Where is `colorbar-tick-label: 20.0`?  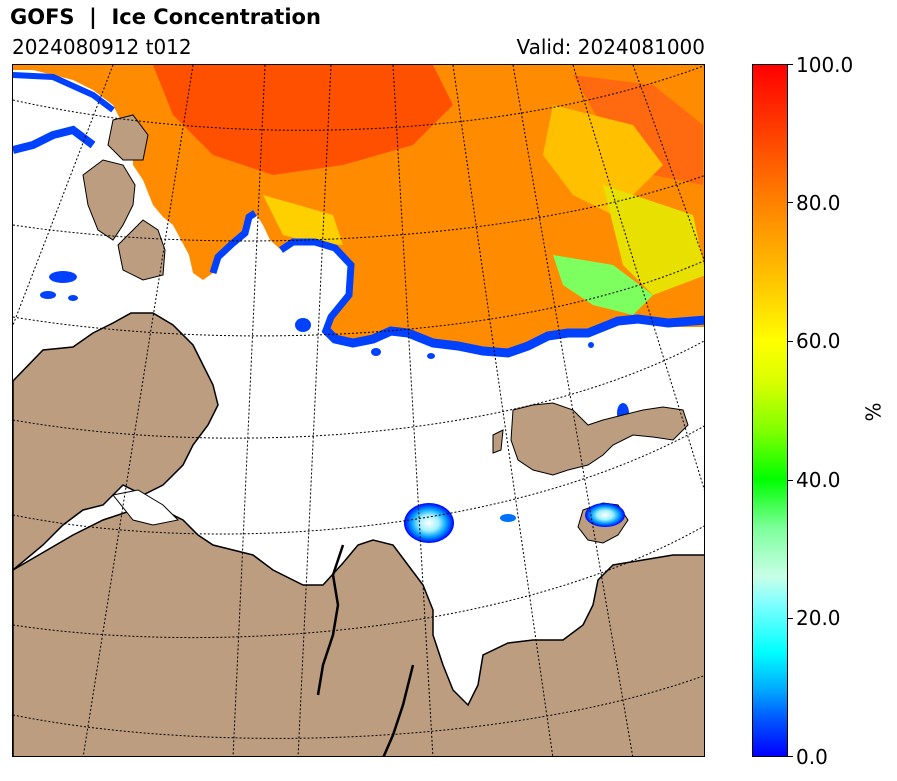 colorbar-tick-label: 20.0 is located at coordinates (818, 618).